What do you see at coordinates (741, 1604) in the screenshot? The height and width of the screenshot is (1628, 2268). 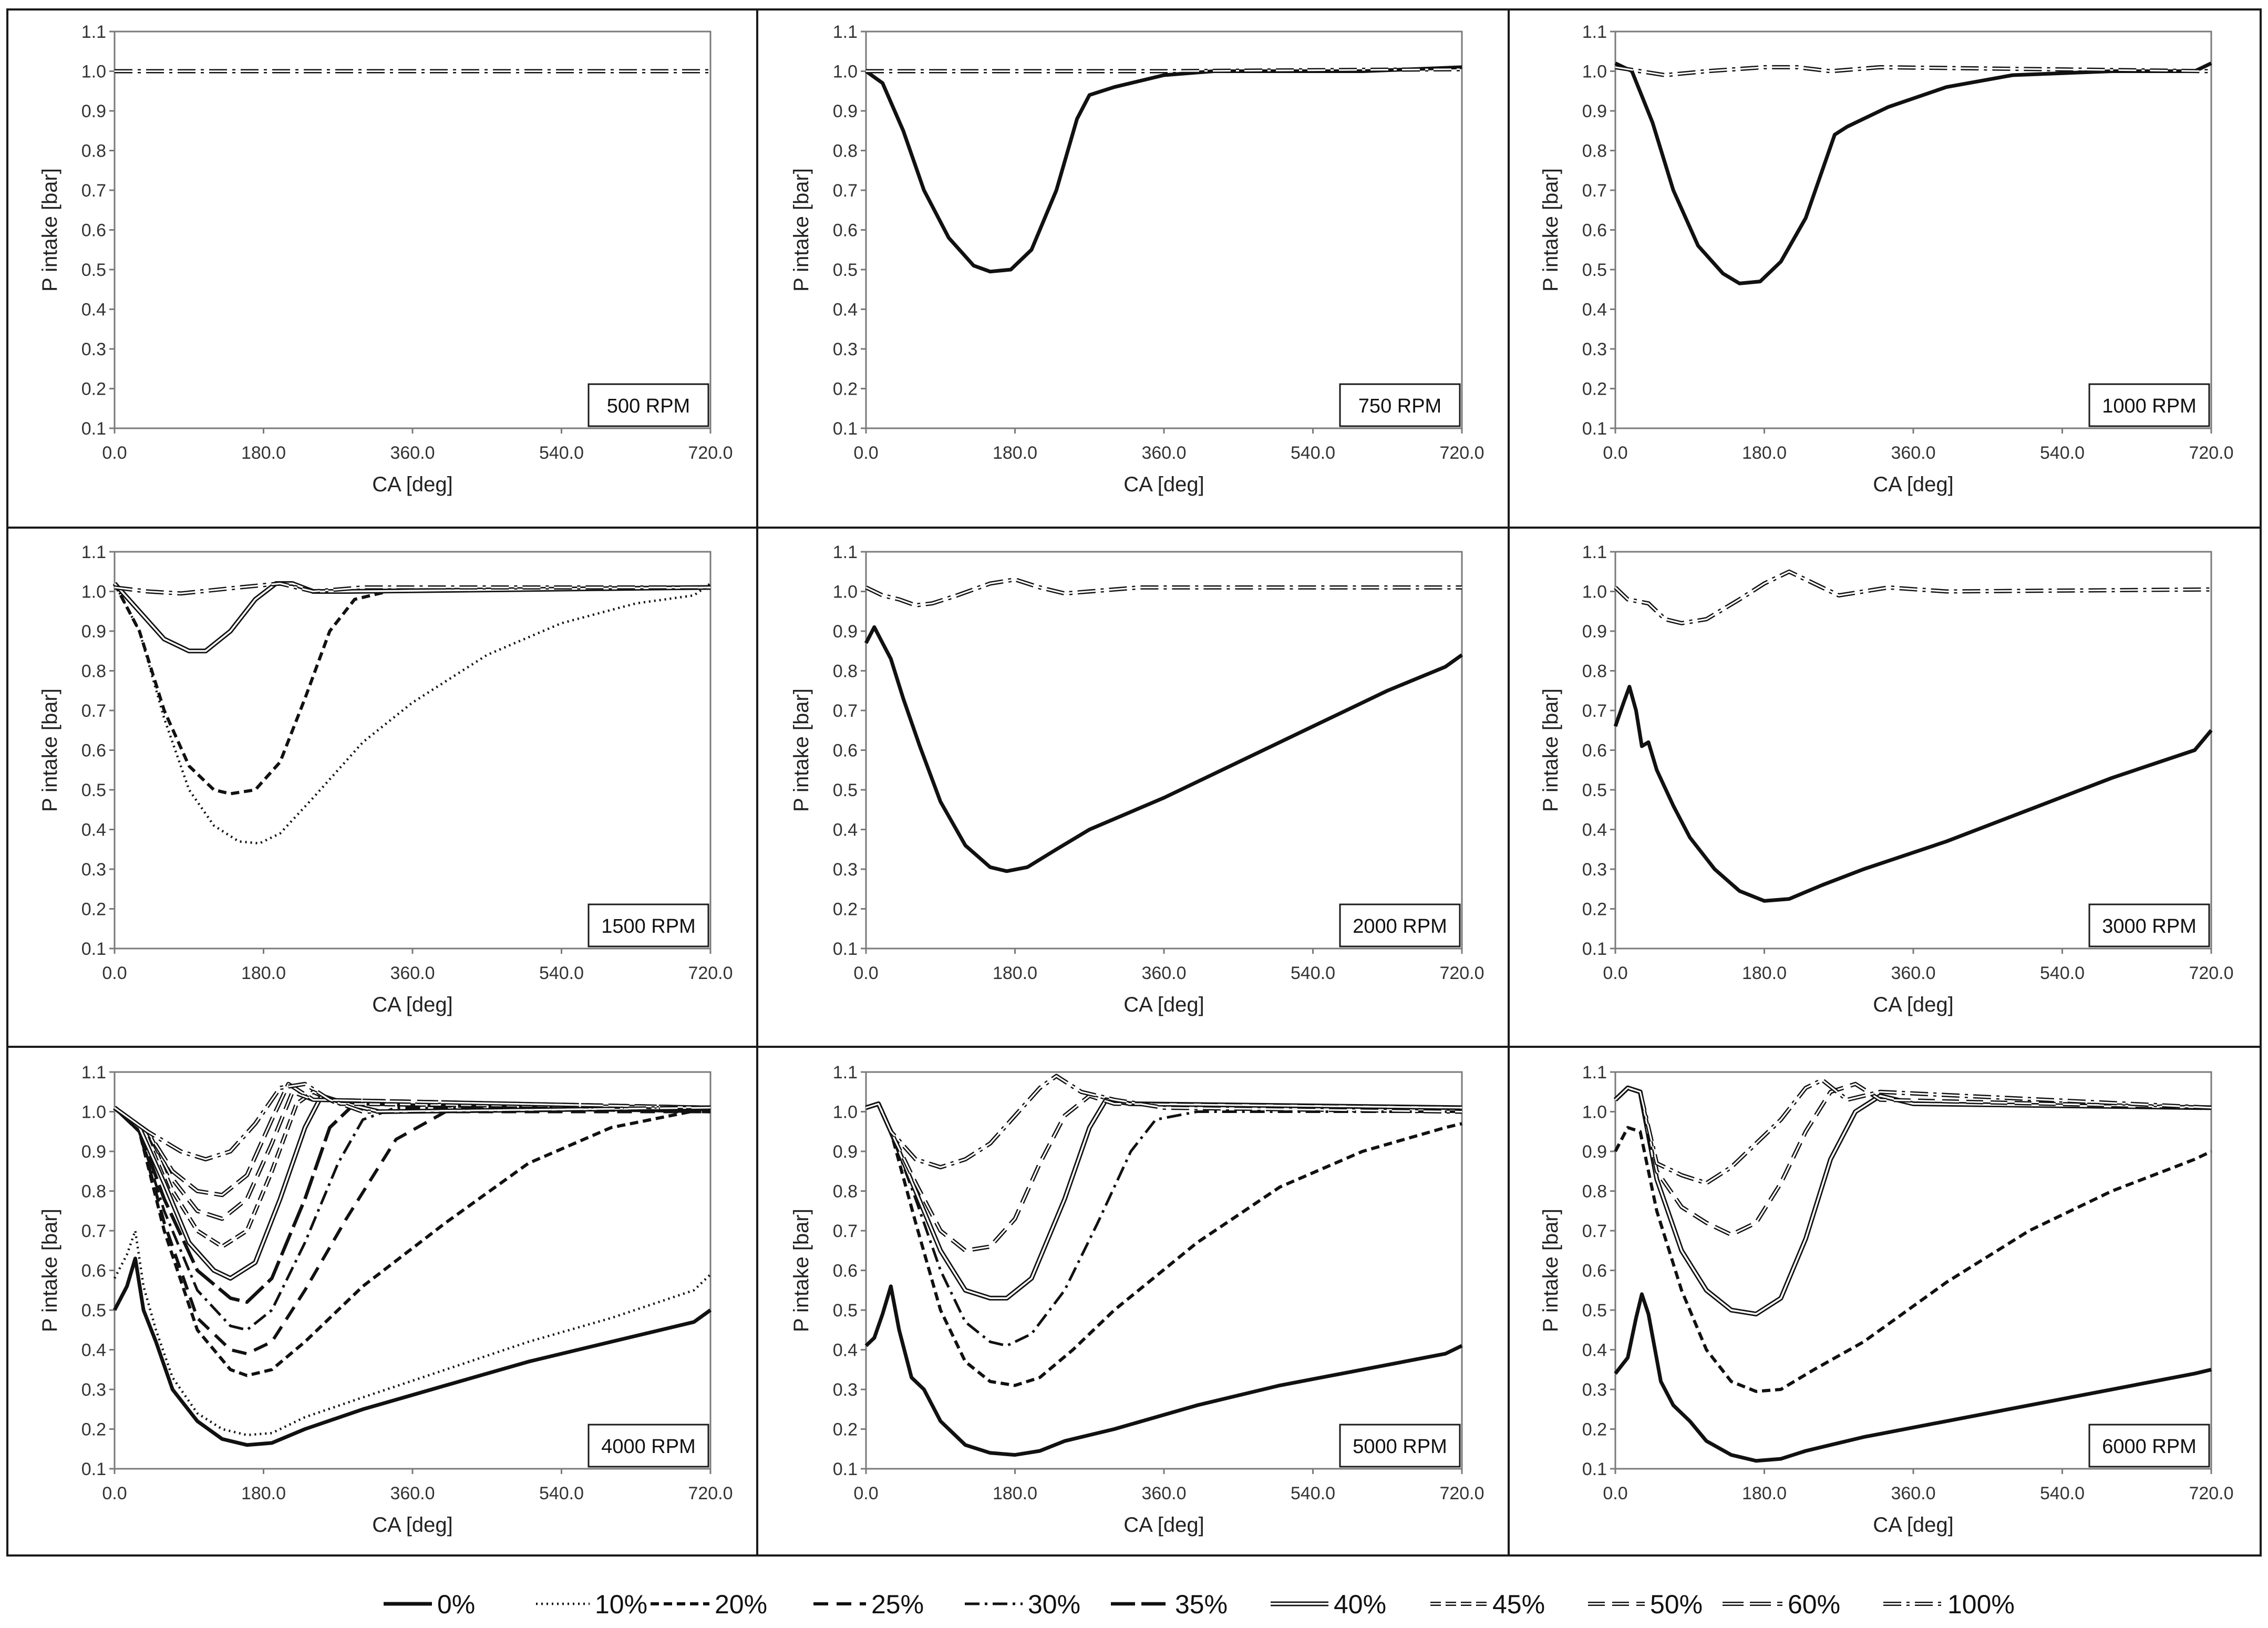 I see `legend-label-20: 20%` at bounding box center [741, 1604].